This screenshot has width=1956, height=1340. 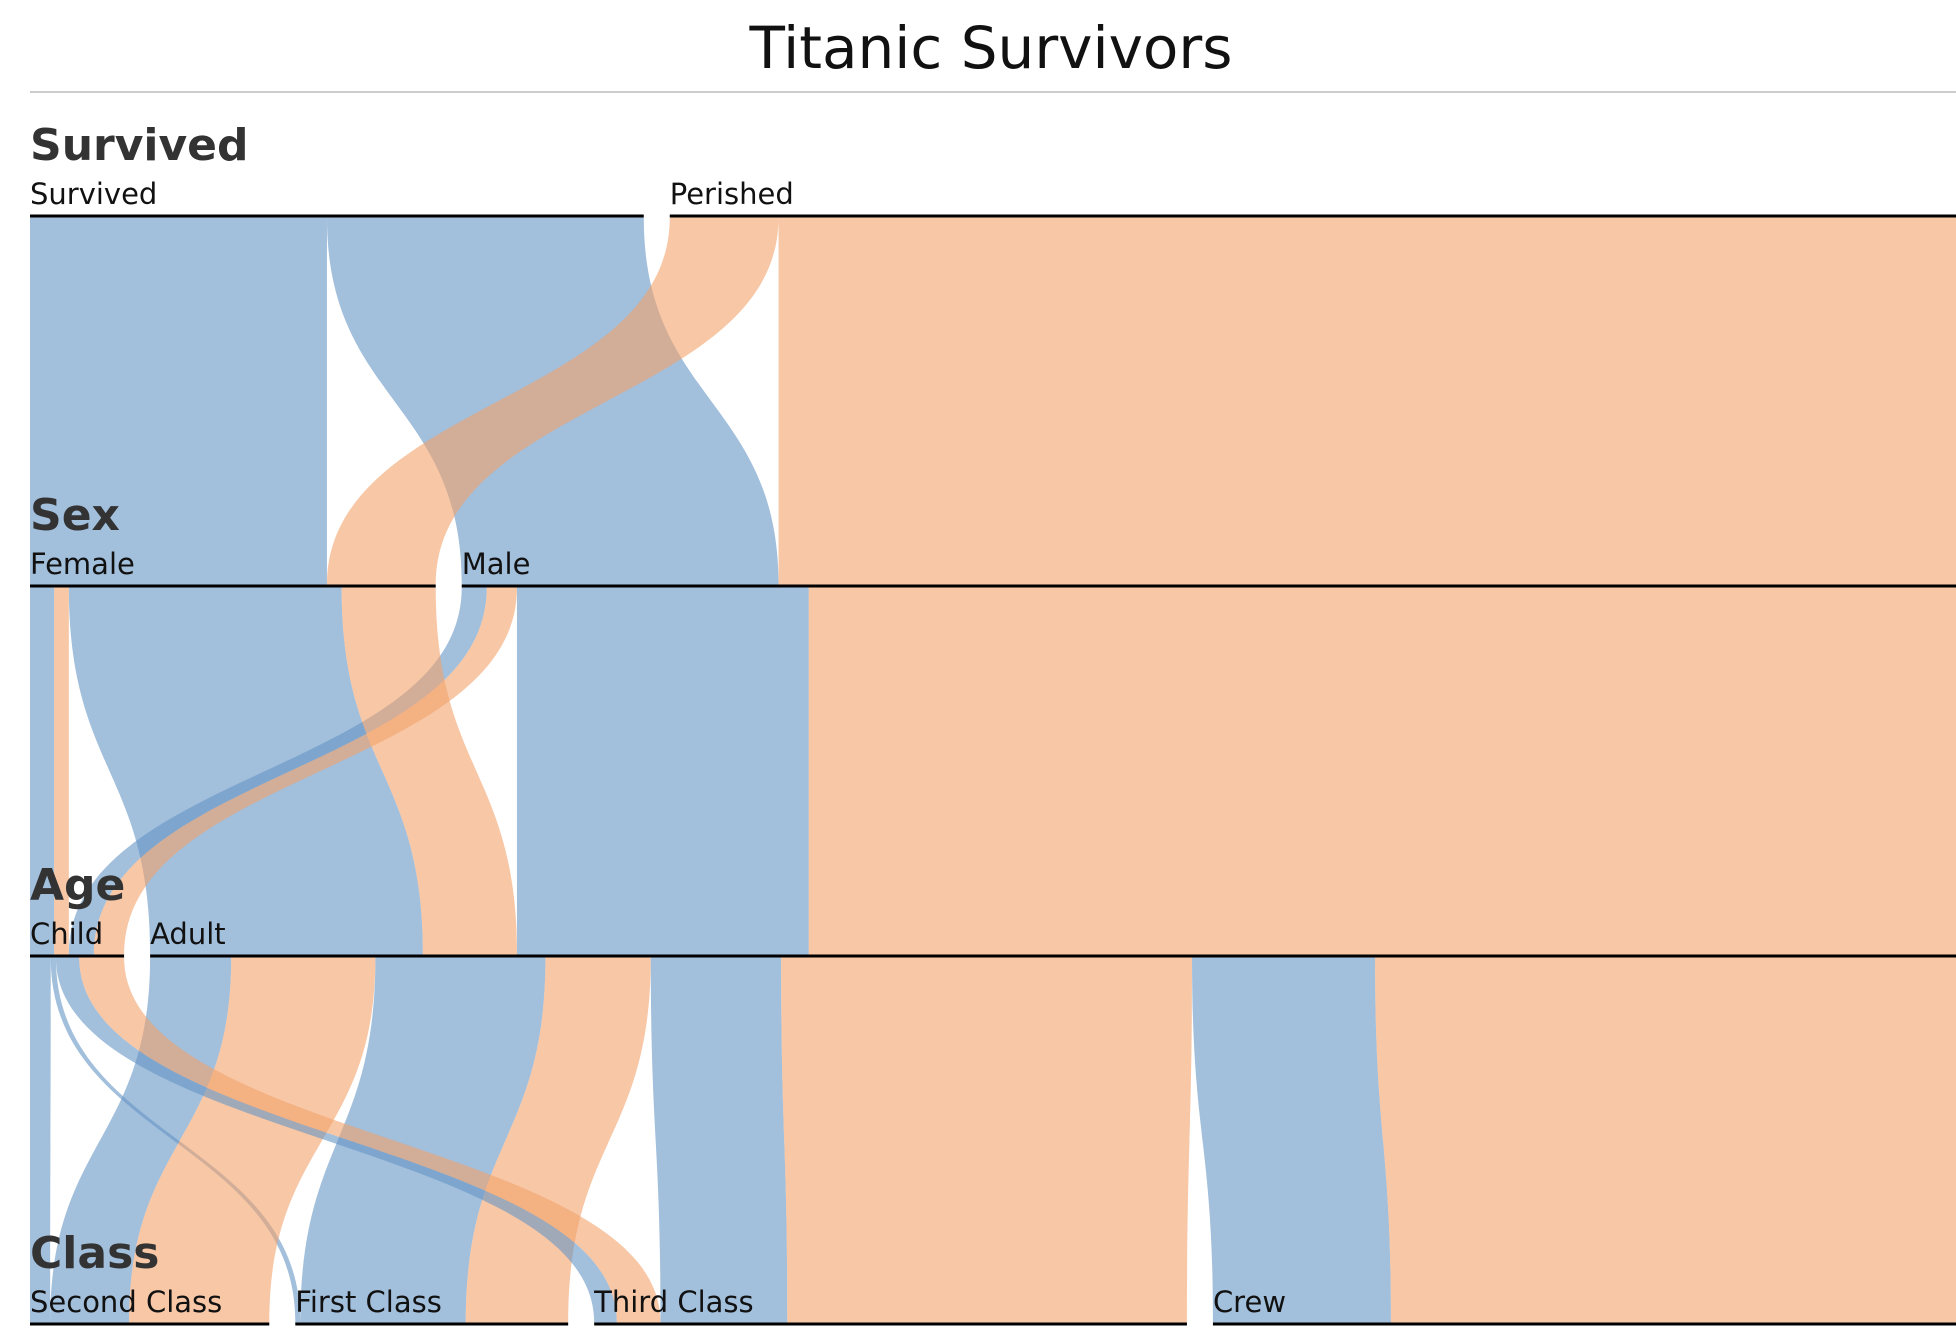 What do you see at coordinates (423, 1140) in the screenshot?
I see `ribbon-survived-adult-first-class` at bounding box center [423, 1140].